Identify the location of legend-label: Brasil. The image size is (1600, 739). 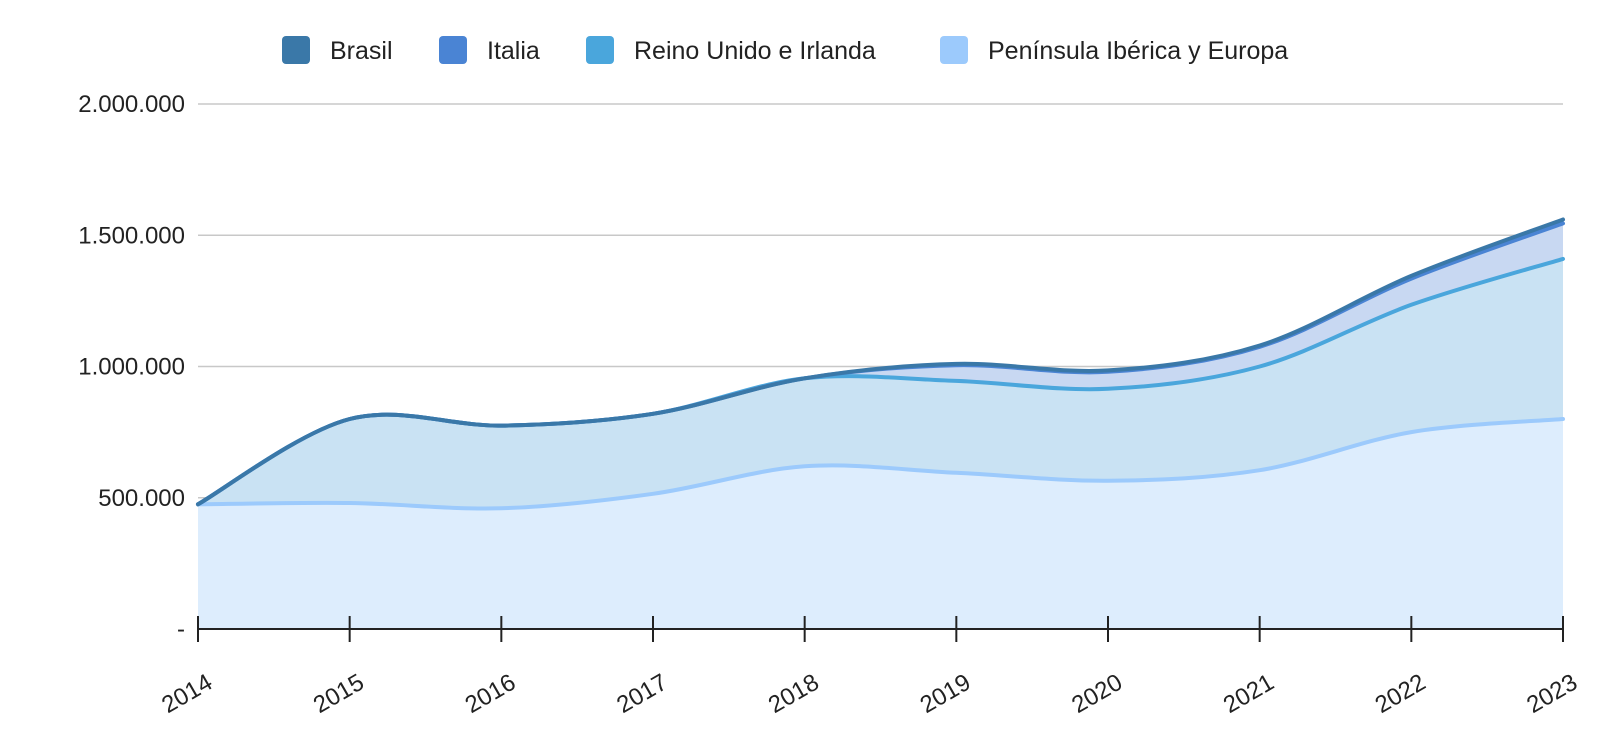
(361, 51).